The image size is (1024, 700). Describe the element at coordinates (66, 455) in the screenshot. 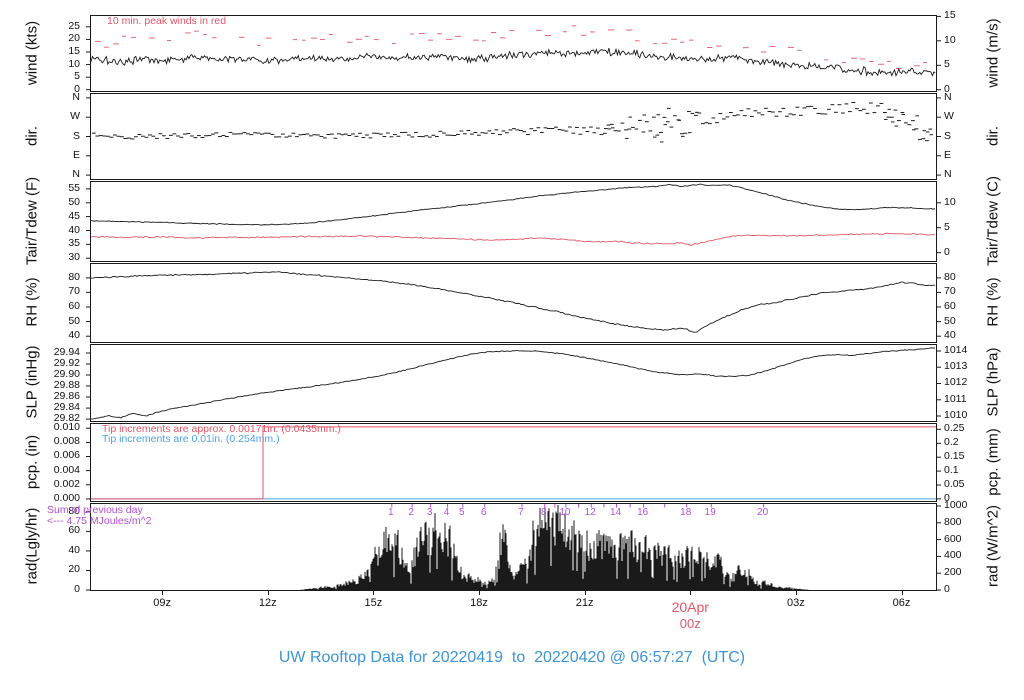

I see `y-tick-label-left: 0.006` at that location.